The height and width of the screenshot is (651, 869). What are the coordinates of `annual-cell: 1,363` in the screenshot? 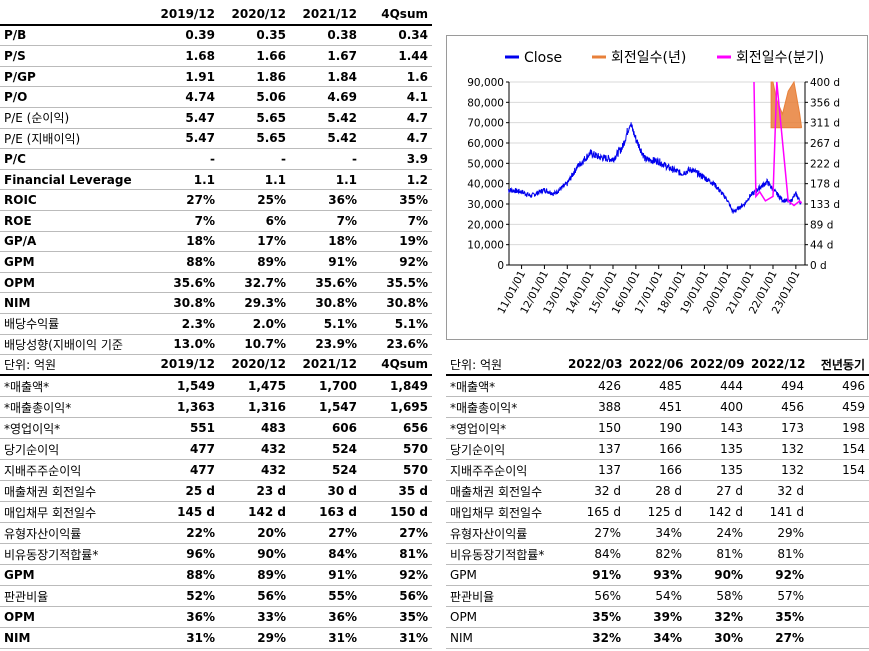 It's located at (196, 407).